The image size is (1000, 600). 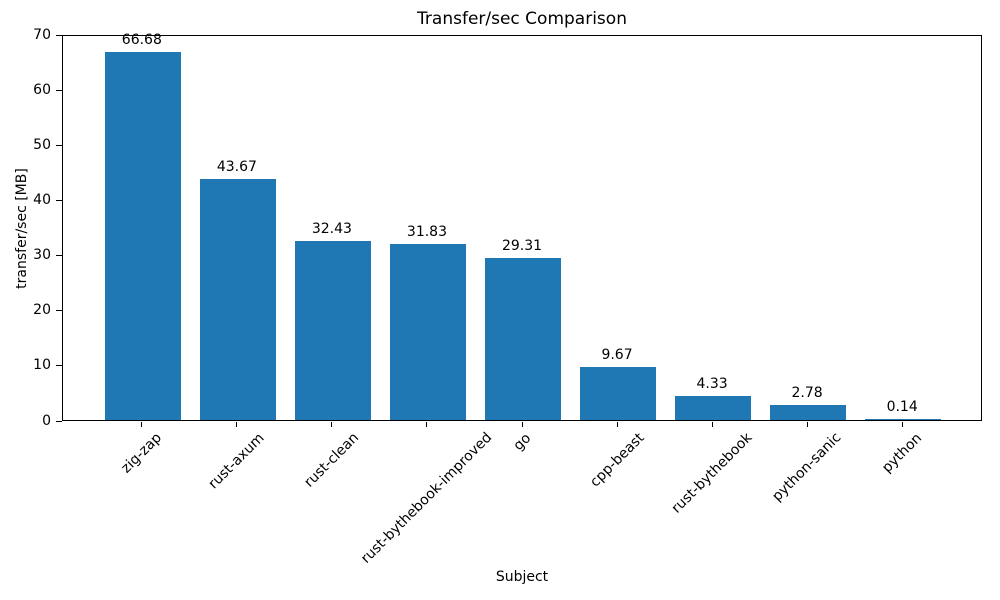 What do you see at coordinates (46, 420) in the screenshot?
I see `y-tick-label: 0` at bounding box center [46, 420].